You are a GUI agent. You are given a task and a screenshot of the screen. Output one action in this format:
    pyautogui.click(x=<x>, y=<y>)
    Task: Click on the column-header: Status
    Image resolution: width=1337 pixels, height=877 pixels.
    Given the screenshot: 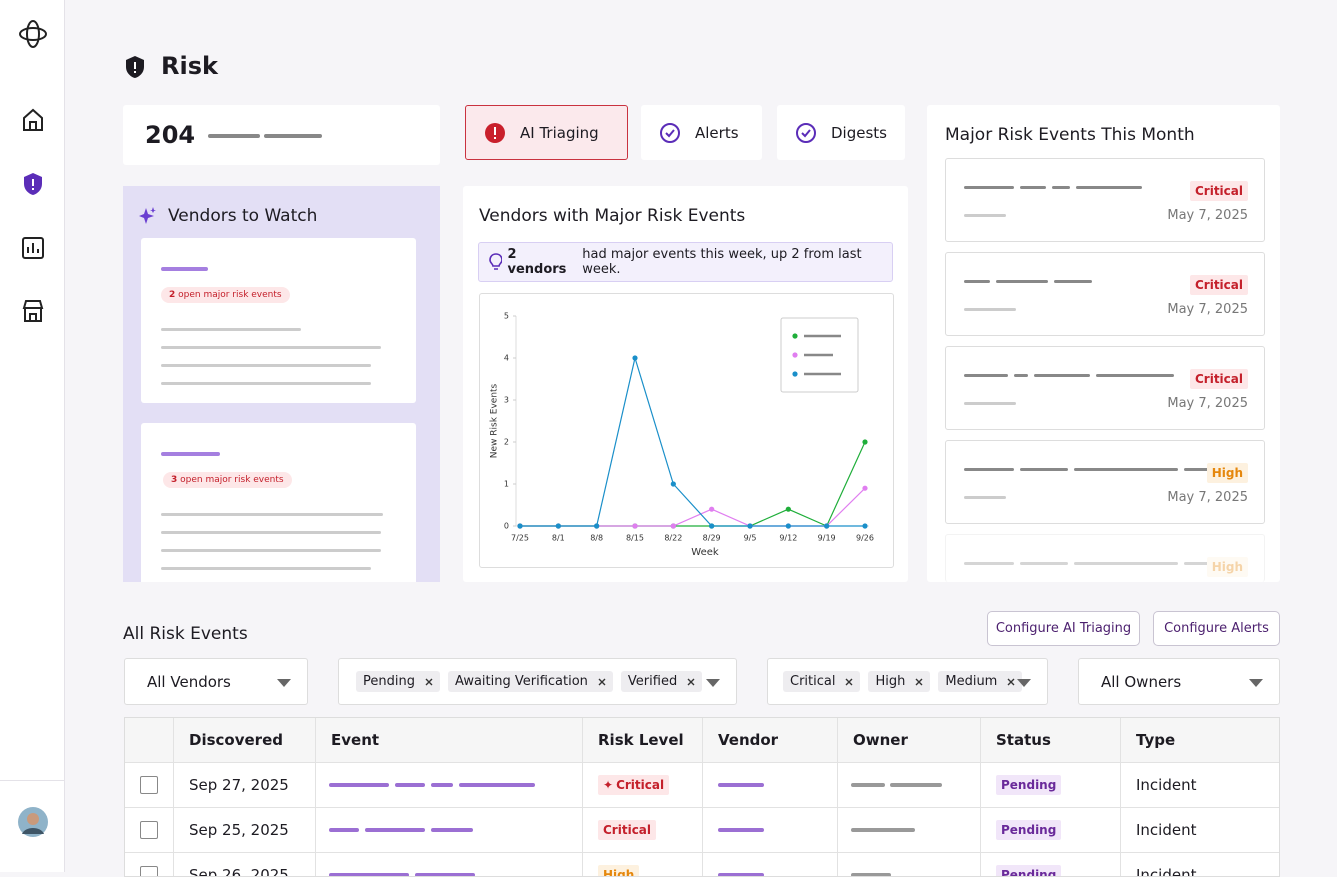 What is the action you would take?
    pyautogui.click(x=1051, y=740)
    